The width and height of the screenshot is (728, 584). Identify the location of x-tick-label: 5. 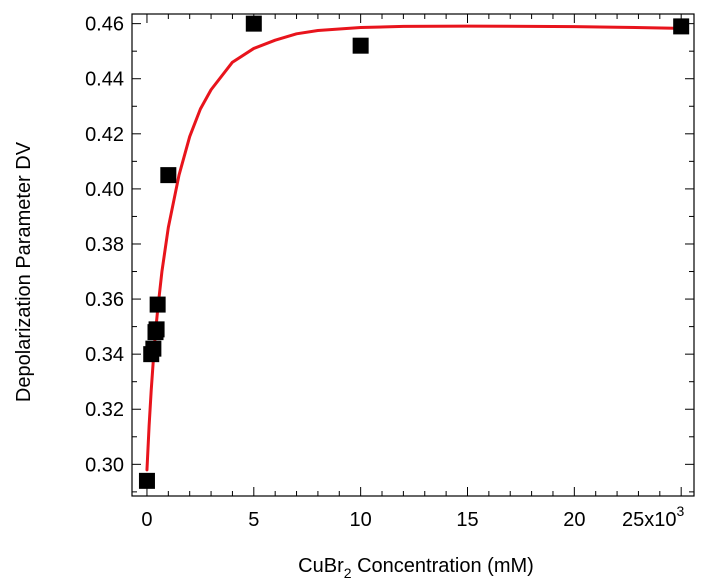
(253, 520).